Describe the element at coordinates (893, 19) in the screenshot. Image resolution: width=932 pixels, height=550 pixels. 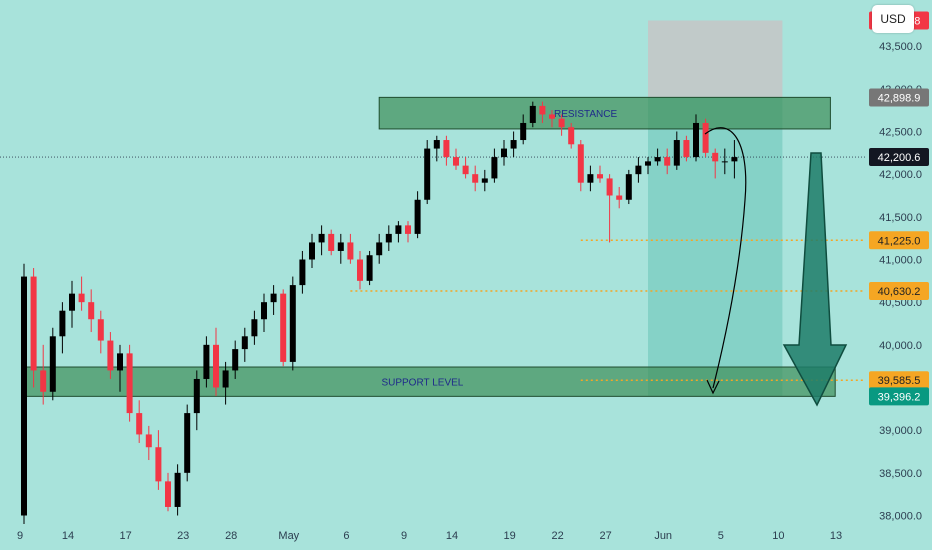
I see `currency-button: USD` at that location.